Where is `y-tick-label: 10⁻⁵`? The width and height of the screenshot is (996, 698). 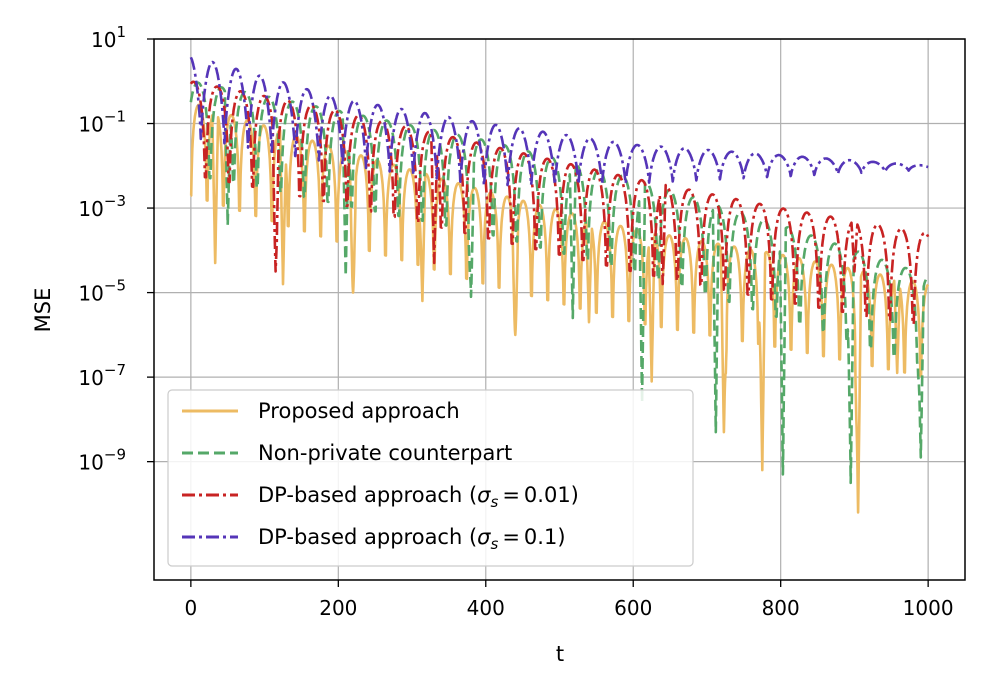
y-tick-label: 10⁻⁵ is located at coordinates (102, 291).